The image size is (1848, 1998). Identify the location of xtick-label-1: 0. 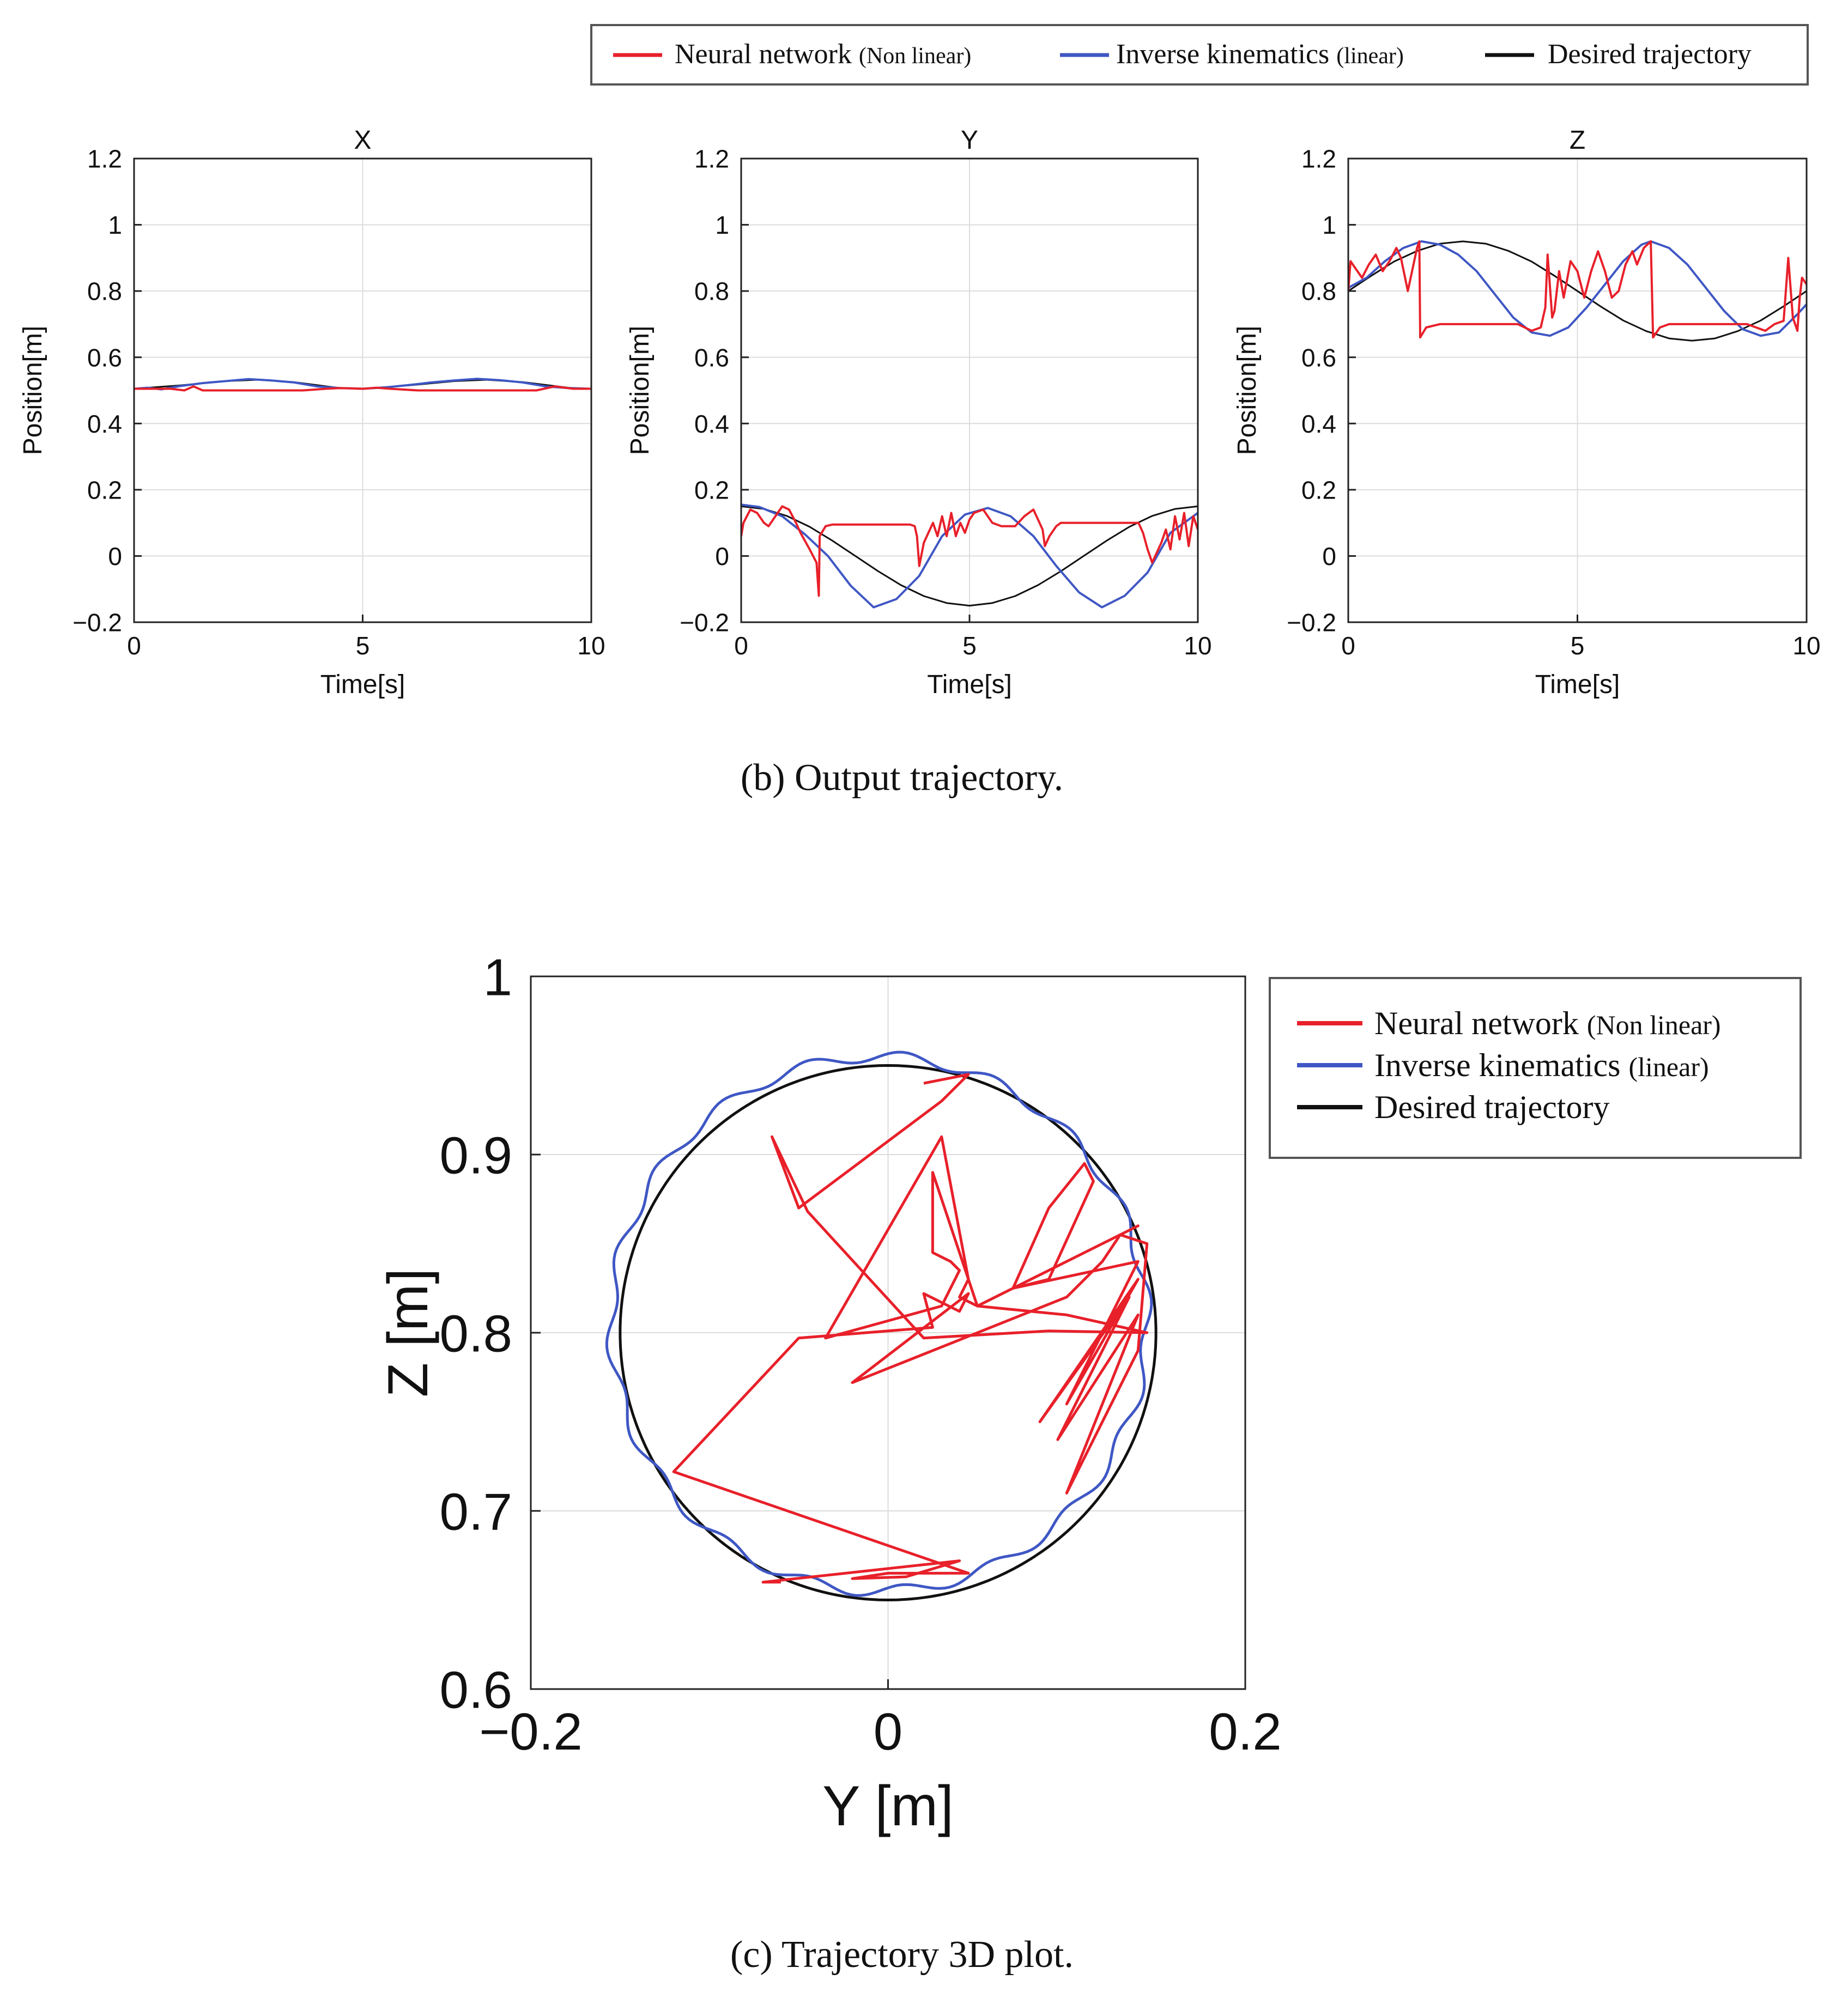
(888, 1732).